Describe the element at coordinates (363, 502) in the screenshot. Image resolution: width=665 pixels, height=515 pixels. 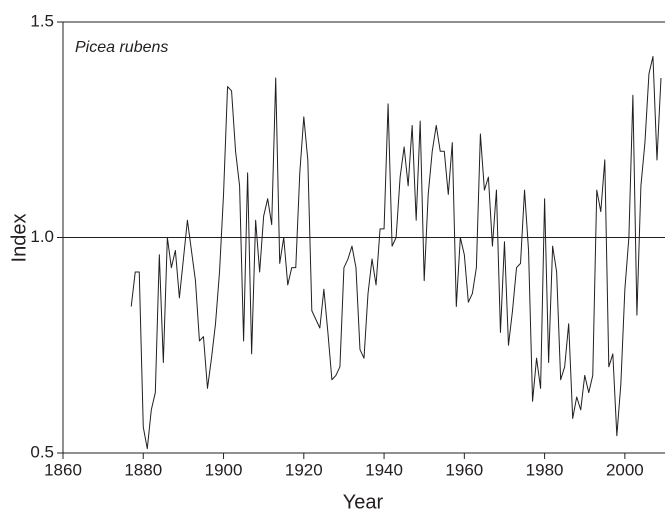
I see `x-axis-title: Year` at that location.